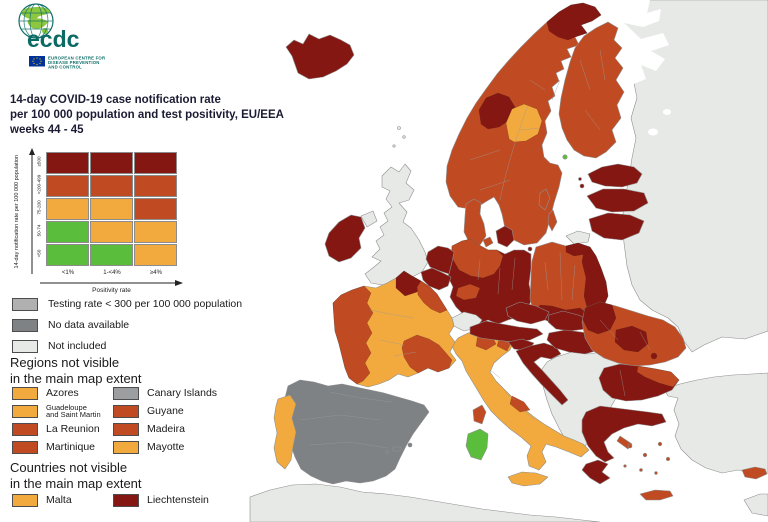 This screenshot has height=522, width=768. What do you see at coordinates (477, 258) in the screenshot?
I see `region-germany-north` at bounding box center [477, 258].